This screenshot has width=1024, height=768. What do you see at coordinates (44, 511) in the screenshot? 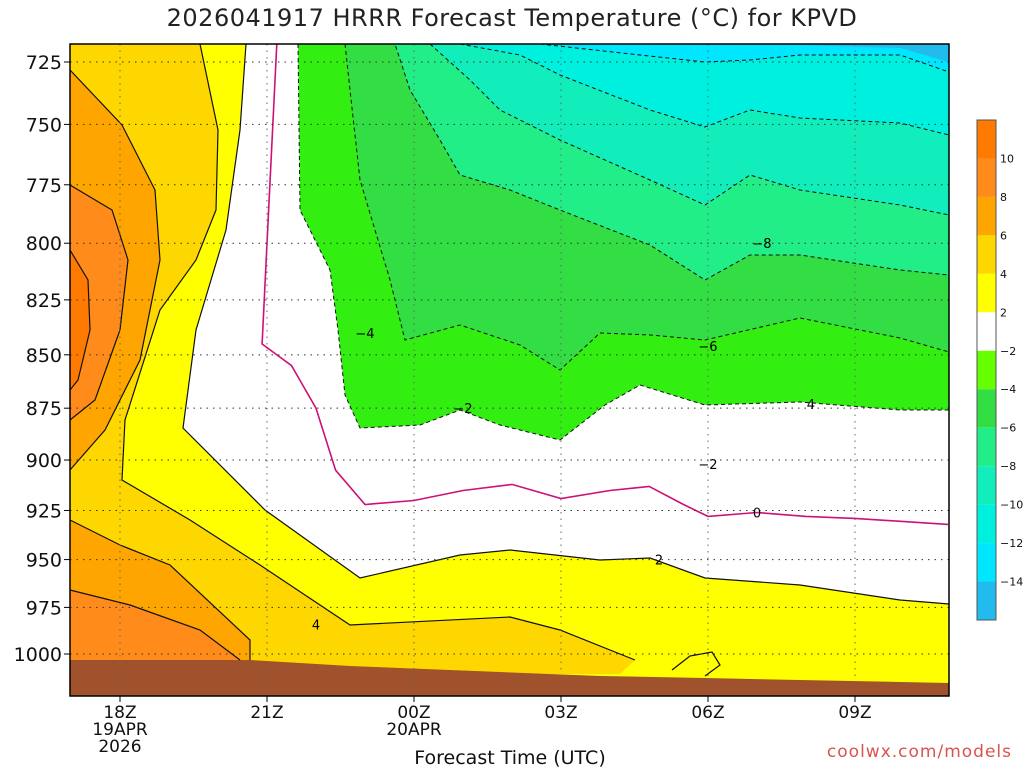
I see `y-tick-label: 925` at bounding box center [44, 511].